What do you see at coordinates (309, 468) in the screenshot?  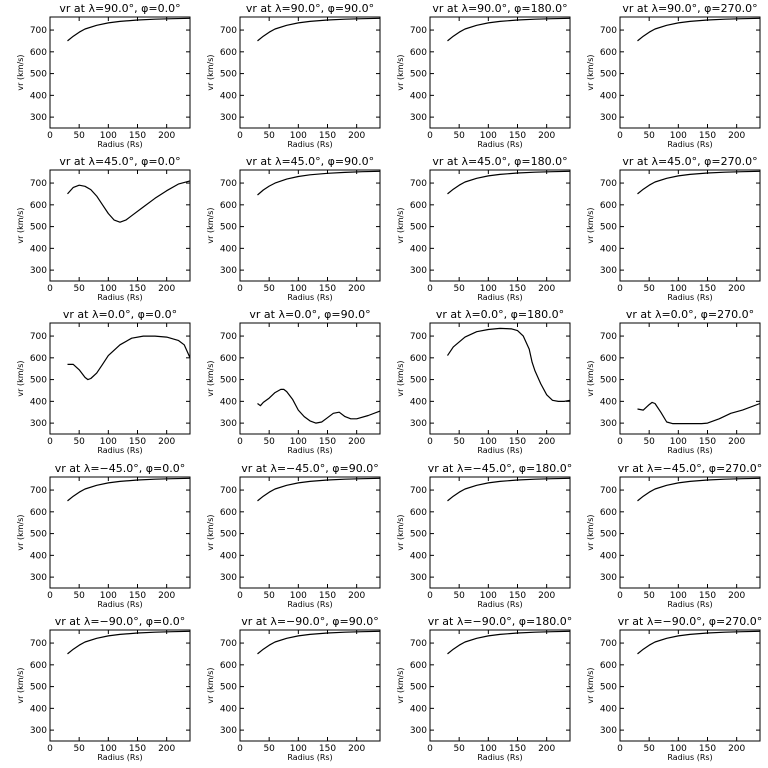 I see `panel-title: vr at λ=−45.0°, φ=90.0°` at bounding box center [309, 468].